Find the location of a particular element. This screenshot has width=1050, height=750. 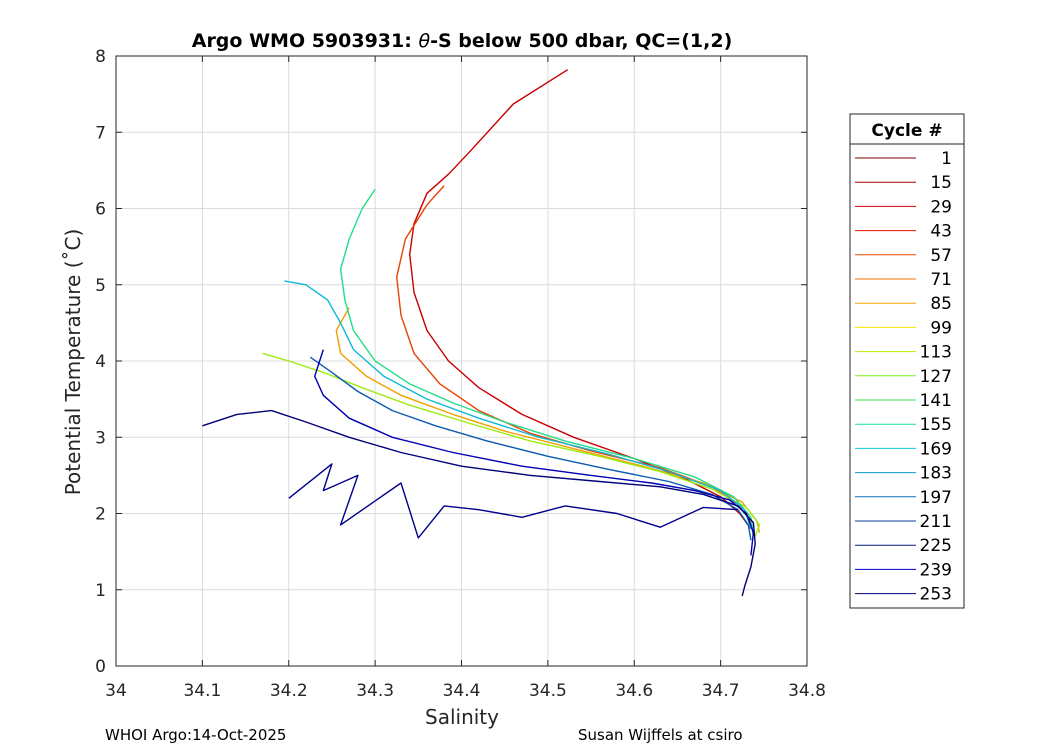

legend-label: 183 is located at coordinates (936, 474).